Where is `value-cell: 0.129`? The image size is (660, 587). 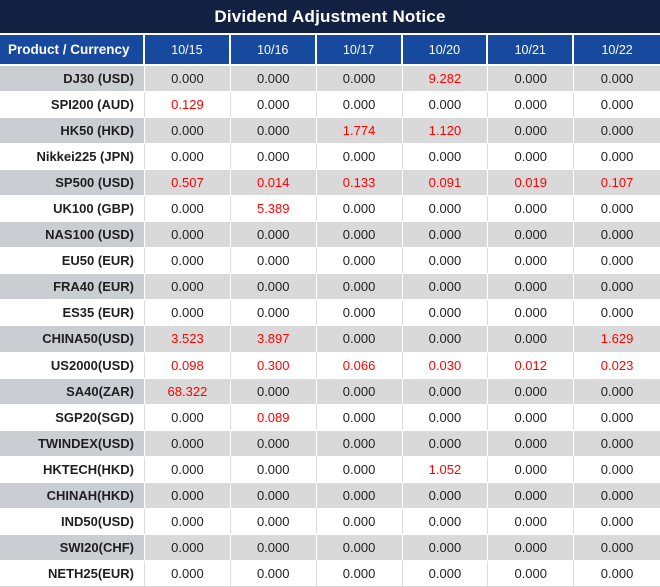
value-cell: 0.129 is located at coordinates (188, 105).